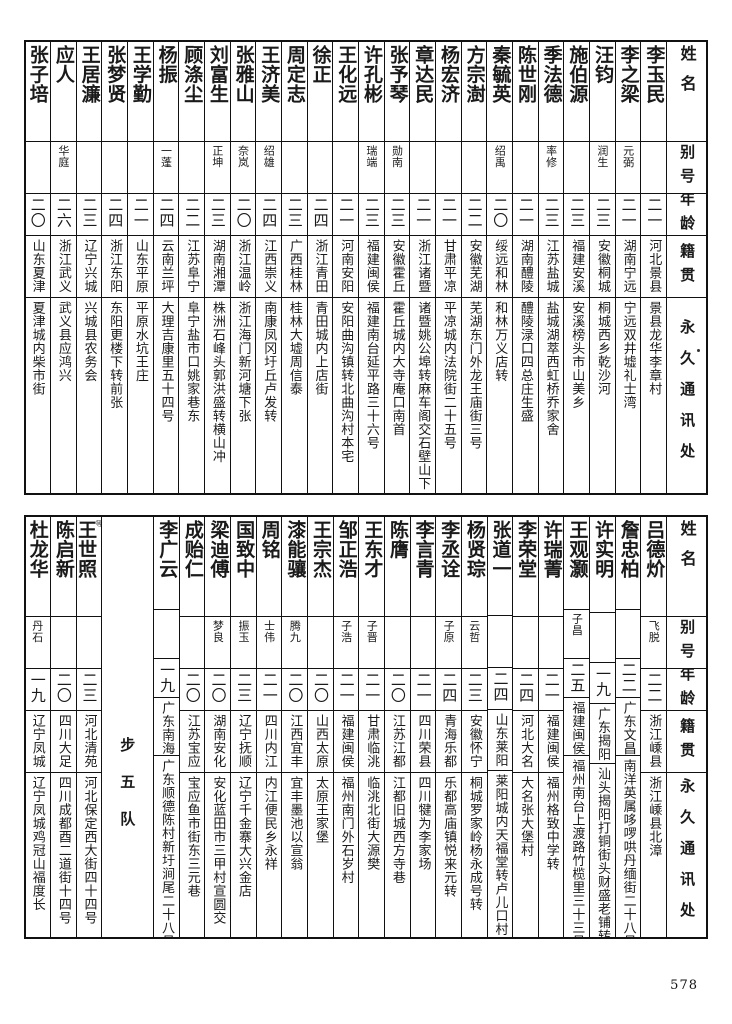 The image size is (732, 1024). I want to click on entry-alias: 元弼, so click(628, 168).